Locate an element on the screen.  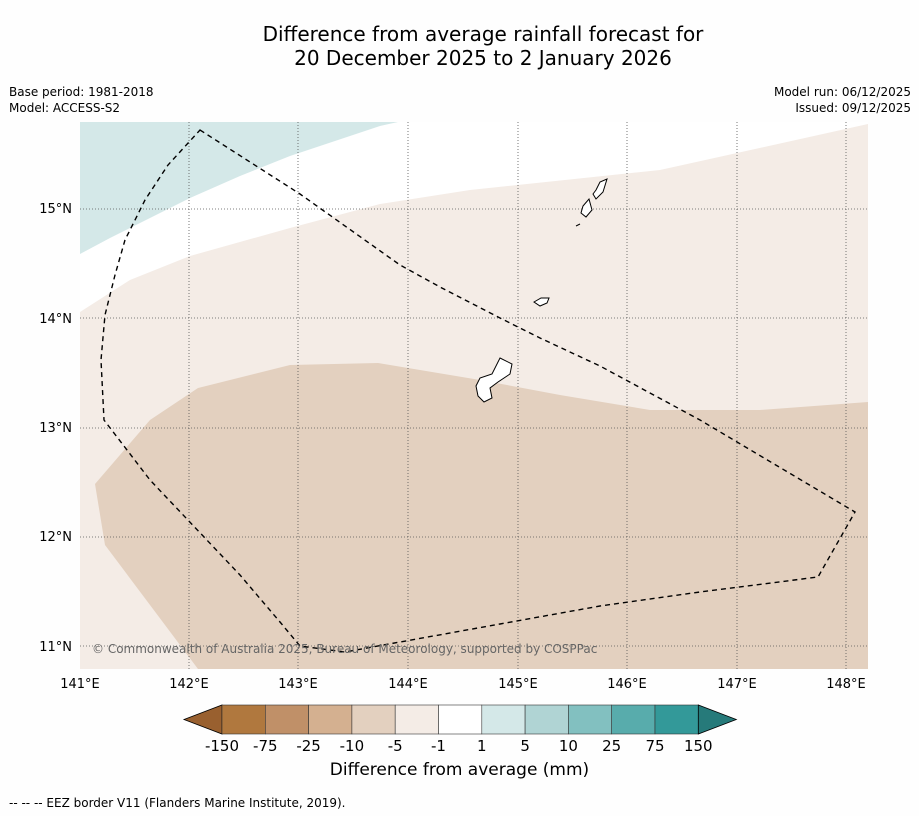
lon-label: 144°E is located at coordinates (408, 684).